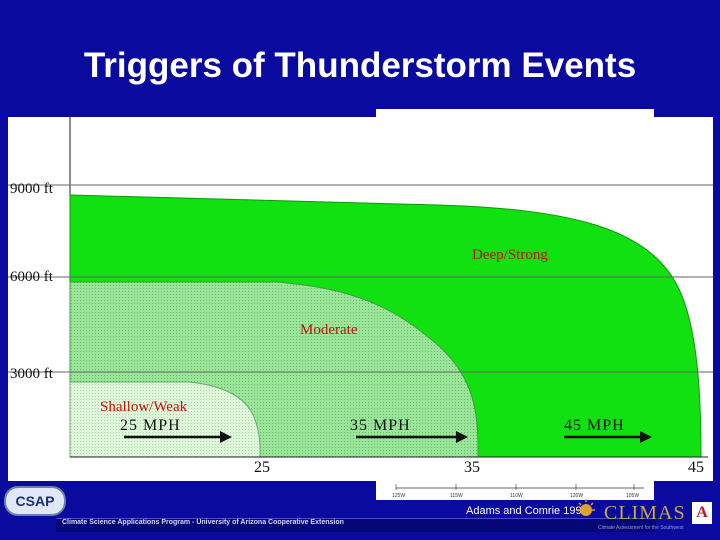  I want to click on sun-icon, so click(586, 507).